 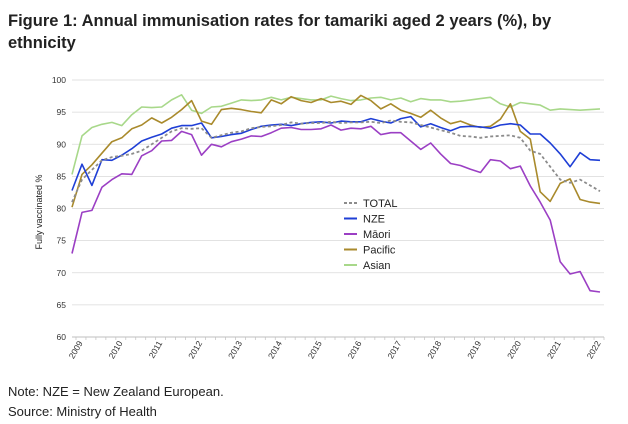 I want to click on y-tick-label: 65, so click(x=62, y=305).